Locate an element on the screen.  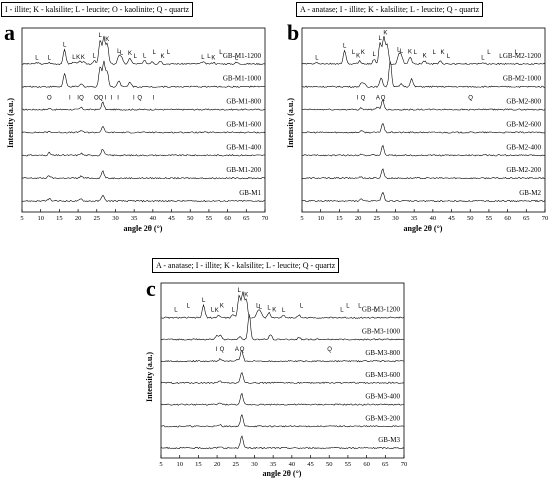
series-label: GB-M3-400 is located at coordinates (382, 397).